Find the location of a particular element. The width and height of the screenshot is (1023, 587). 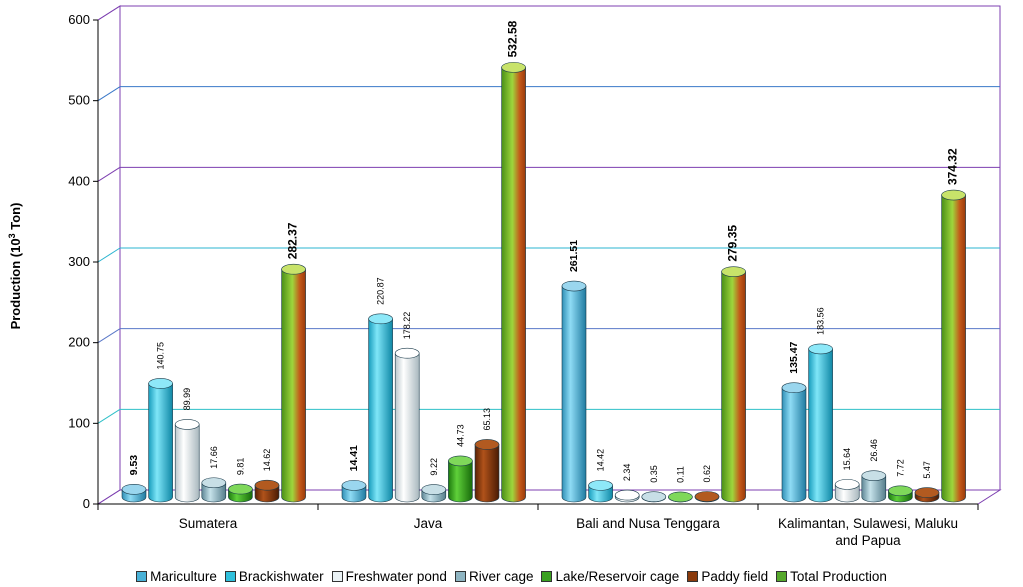

data-label: 44.73 is located at coordinates (460, 435).